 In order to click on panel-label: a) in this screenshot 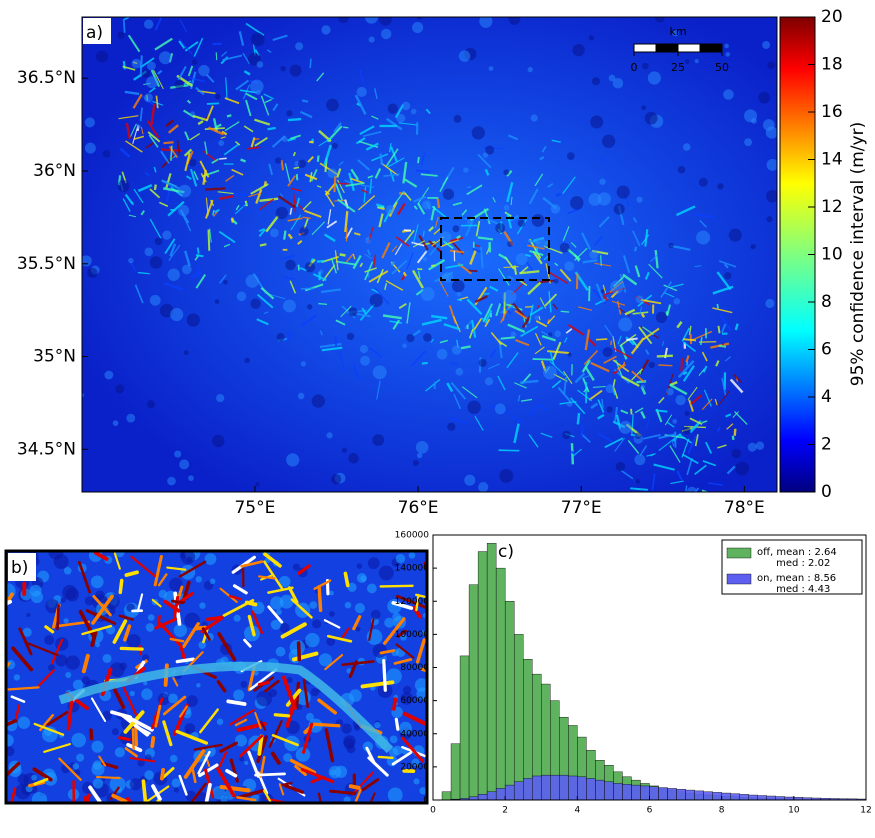, I will do `click(94, 33)`.